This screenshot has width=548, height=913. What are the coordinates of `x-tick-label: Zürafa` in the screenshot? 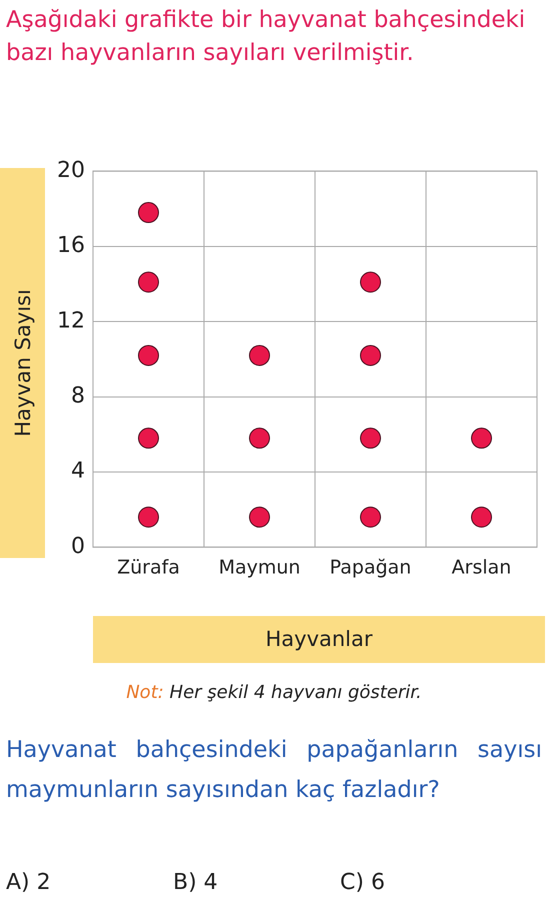 It's located at (148, 567).